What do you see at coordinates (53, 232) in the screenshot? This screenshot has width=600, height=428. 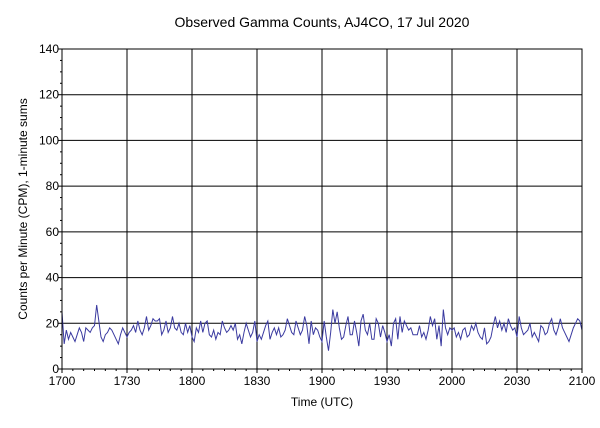 I see `y-tick-label: 60` at bounding box center [53, 232].